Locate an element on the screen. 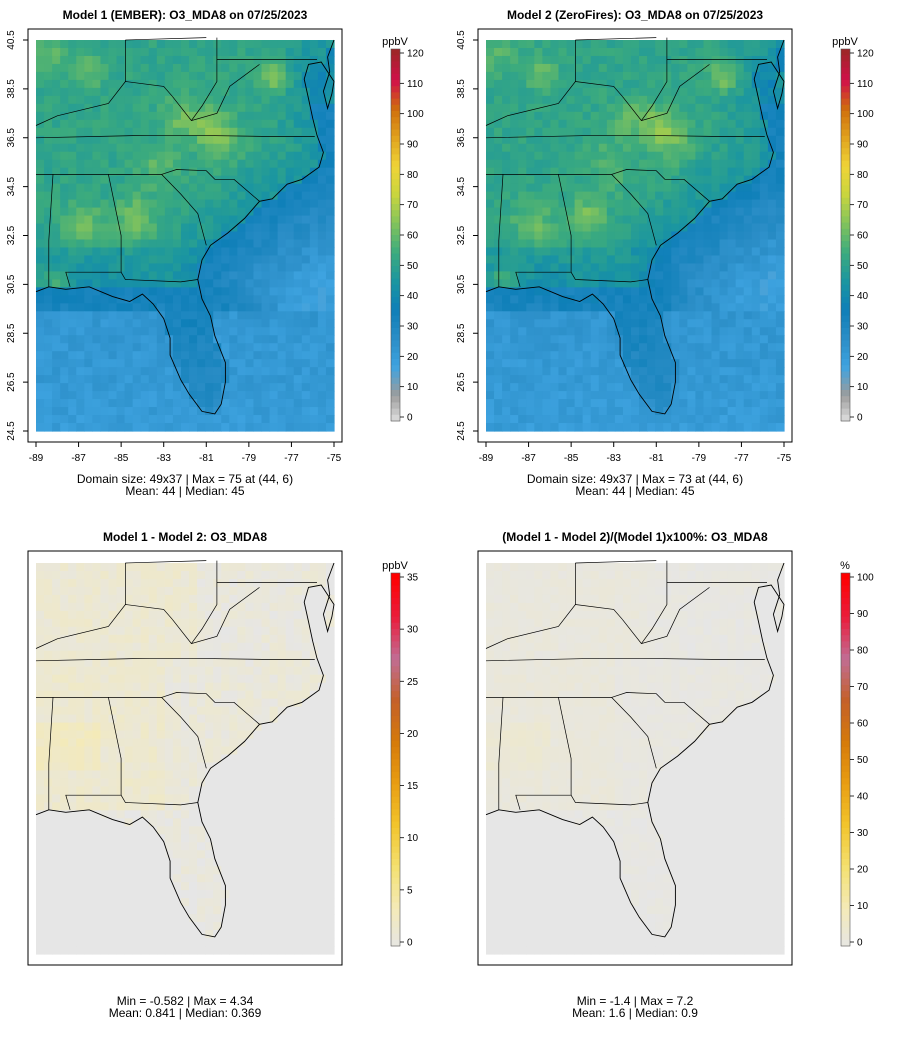  panel2-colorbar-swatch is located at coordinates (845, 263).